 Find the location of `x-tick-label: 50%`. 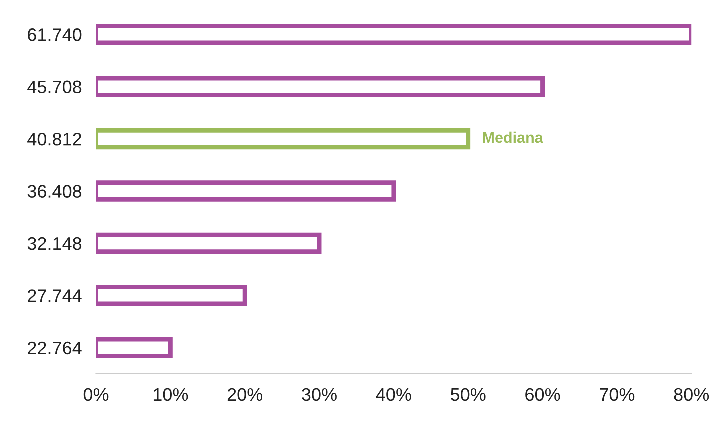

x-tick-label: 50% is located at coordinates (468, 395).